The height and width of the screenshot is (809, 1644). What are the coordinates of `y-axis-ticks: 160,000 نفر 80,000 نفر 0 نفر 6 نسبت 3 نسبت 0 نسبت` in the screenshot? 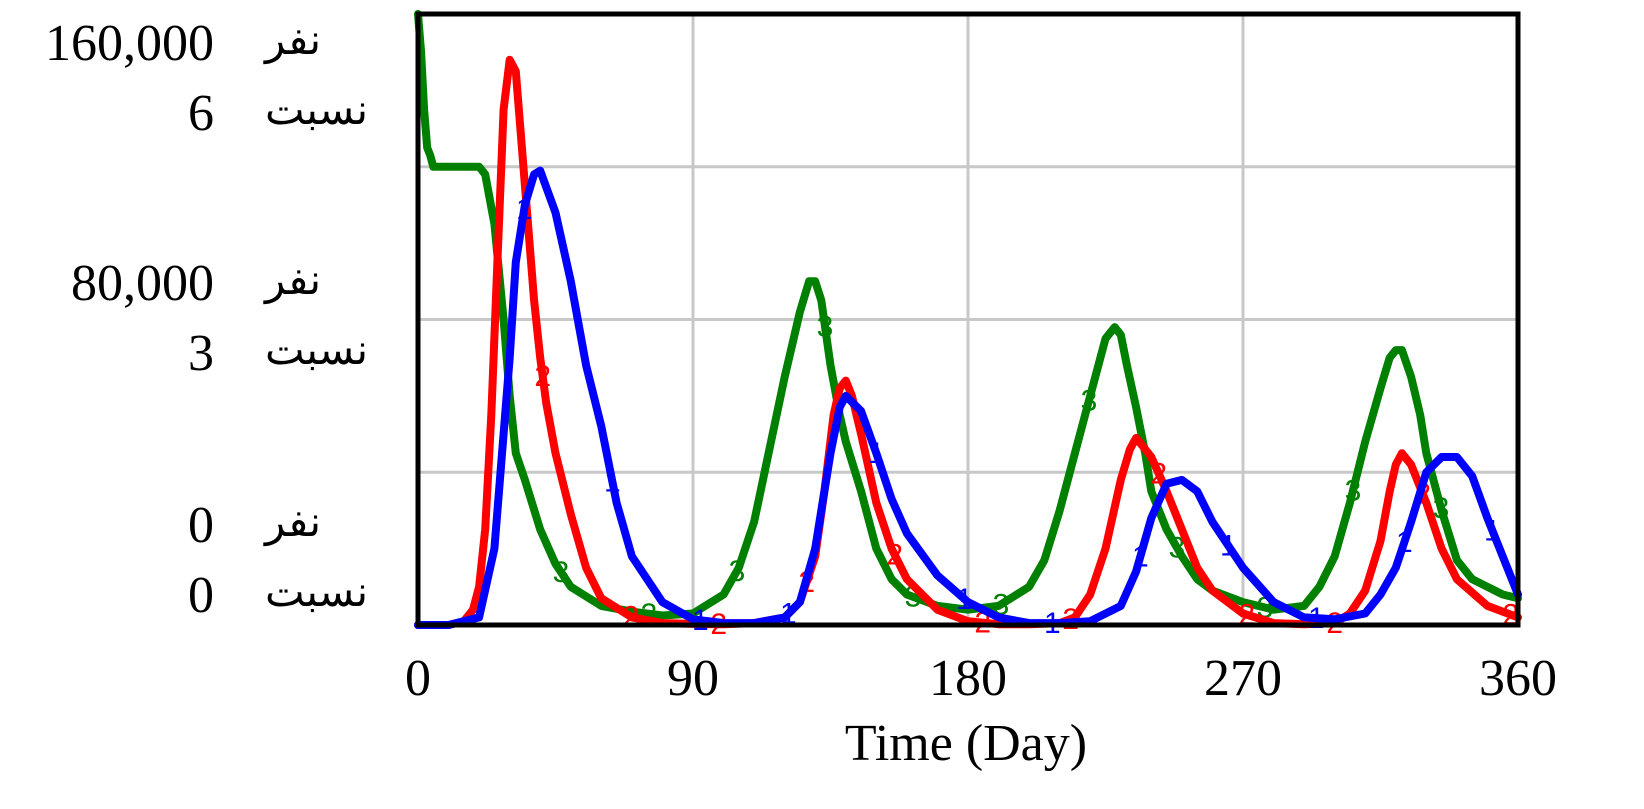 It's located at (206, 319).